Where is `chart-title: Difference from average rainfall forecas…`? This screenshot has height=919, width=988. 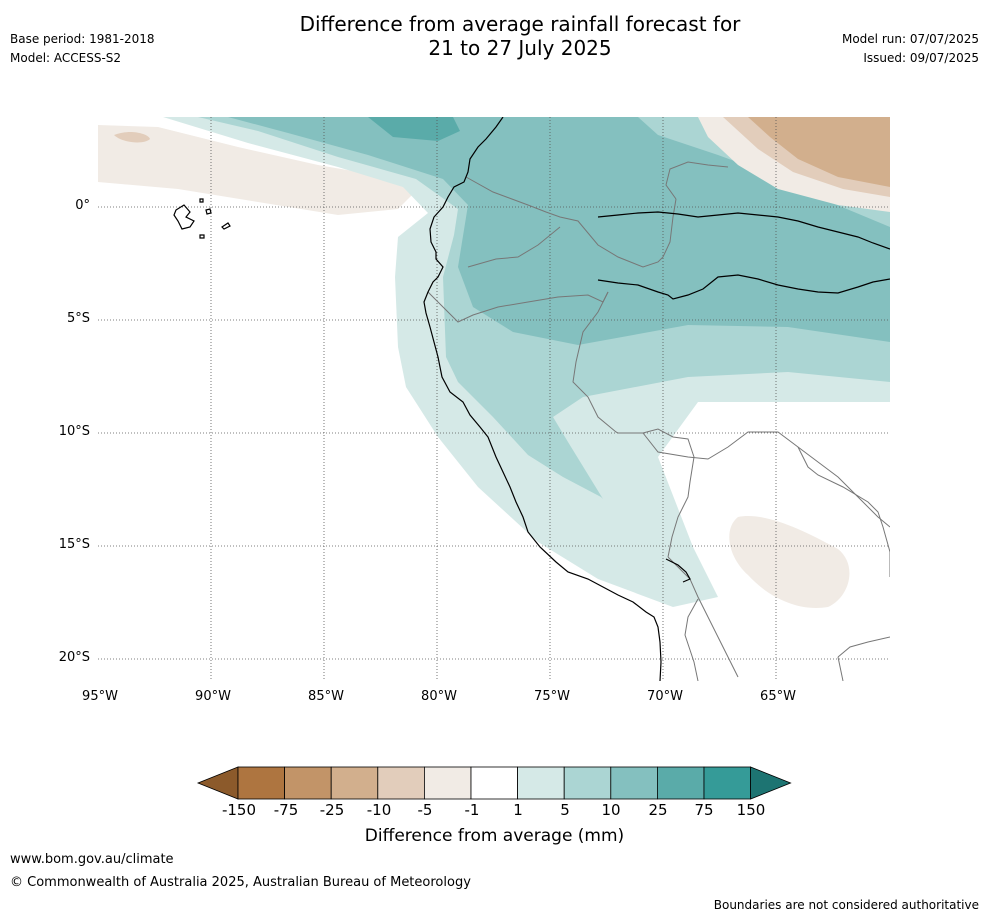 chart-title: Difference from average rainfall forecas… is located at coordinates (494, 36).